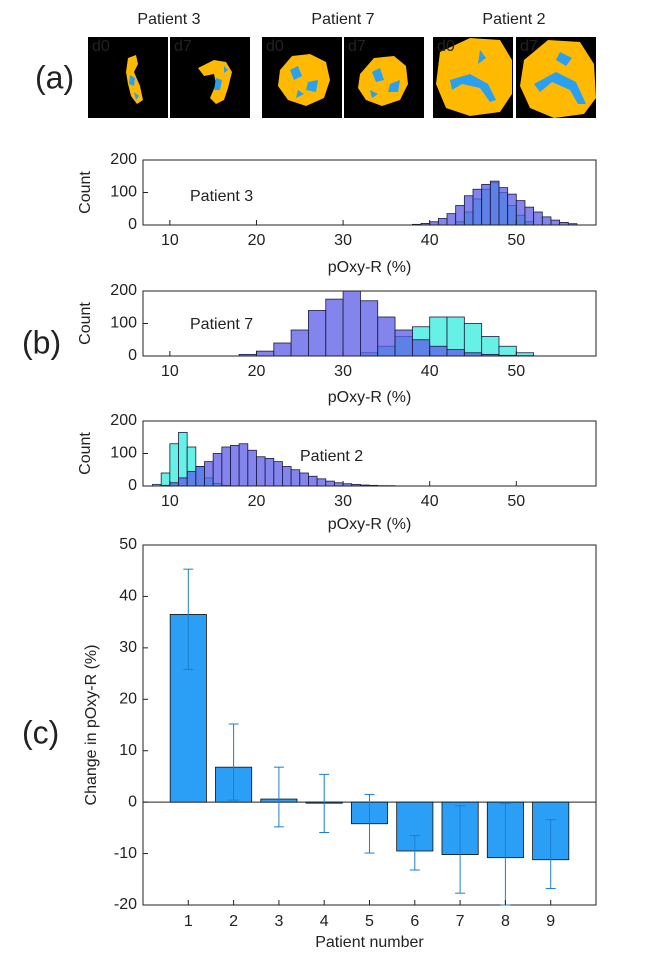 The image size is (650, 966). What do you see at coordinates (128, 647) in the screenshot?
I see `y-tick-label: 30` at bounding box center [128, 647].